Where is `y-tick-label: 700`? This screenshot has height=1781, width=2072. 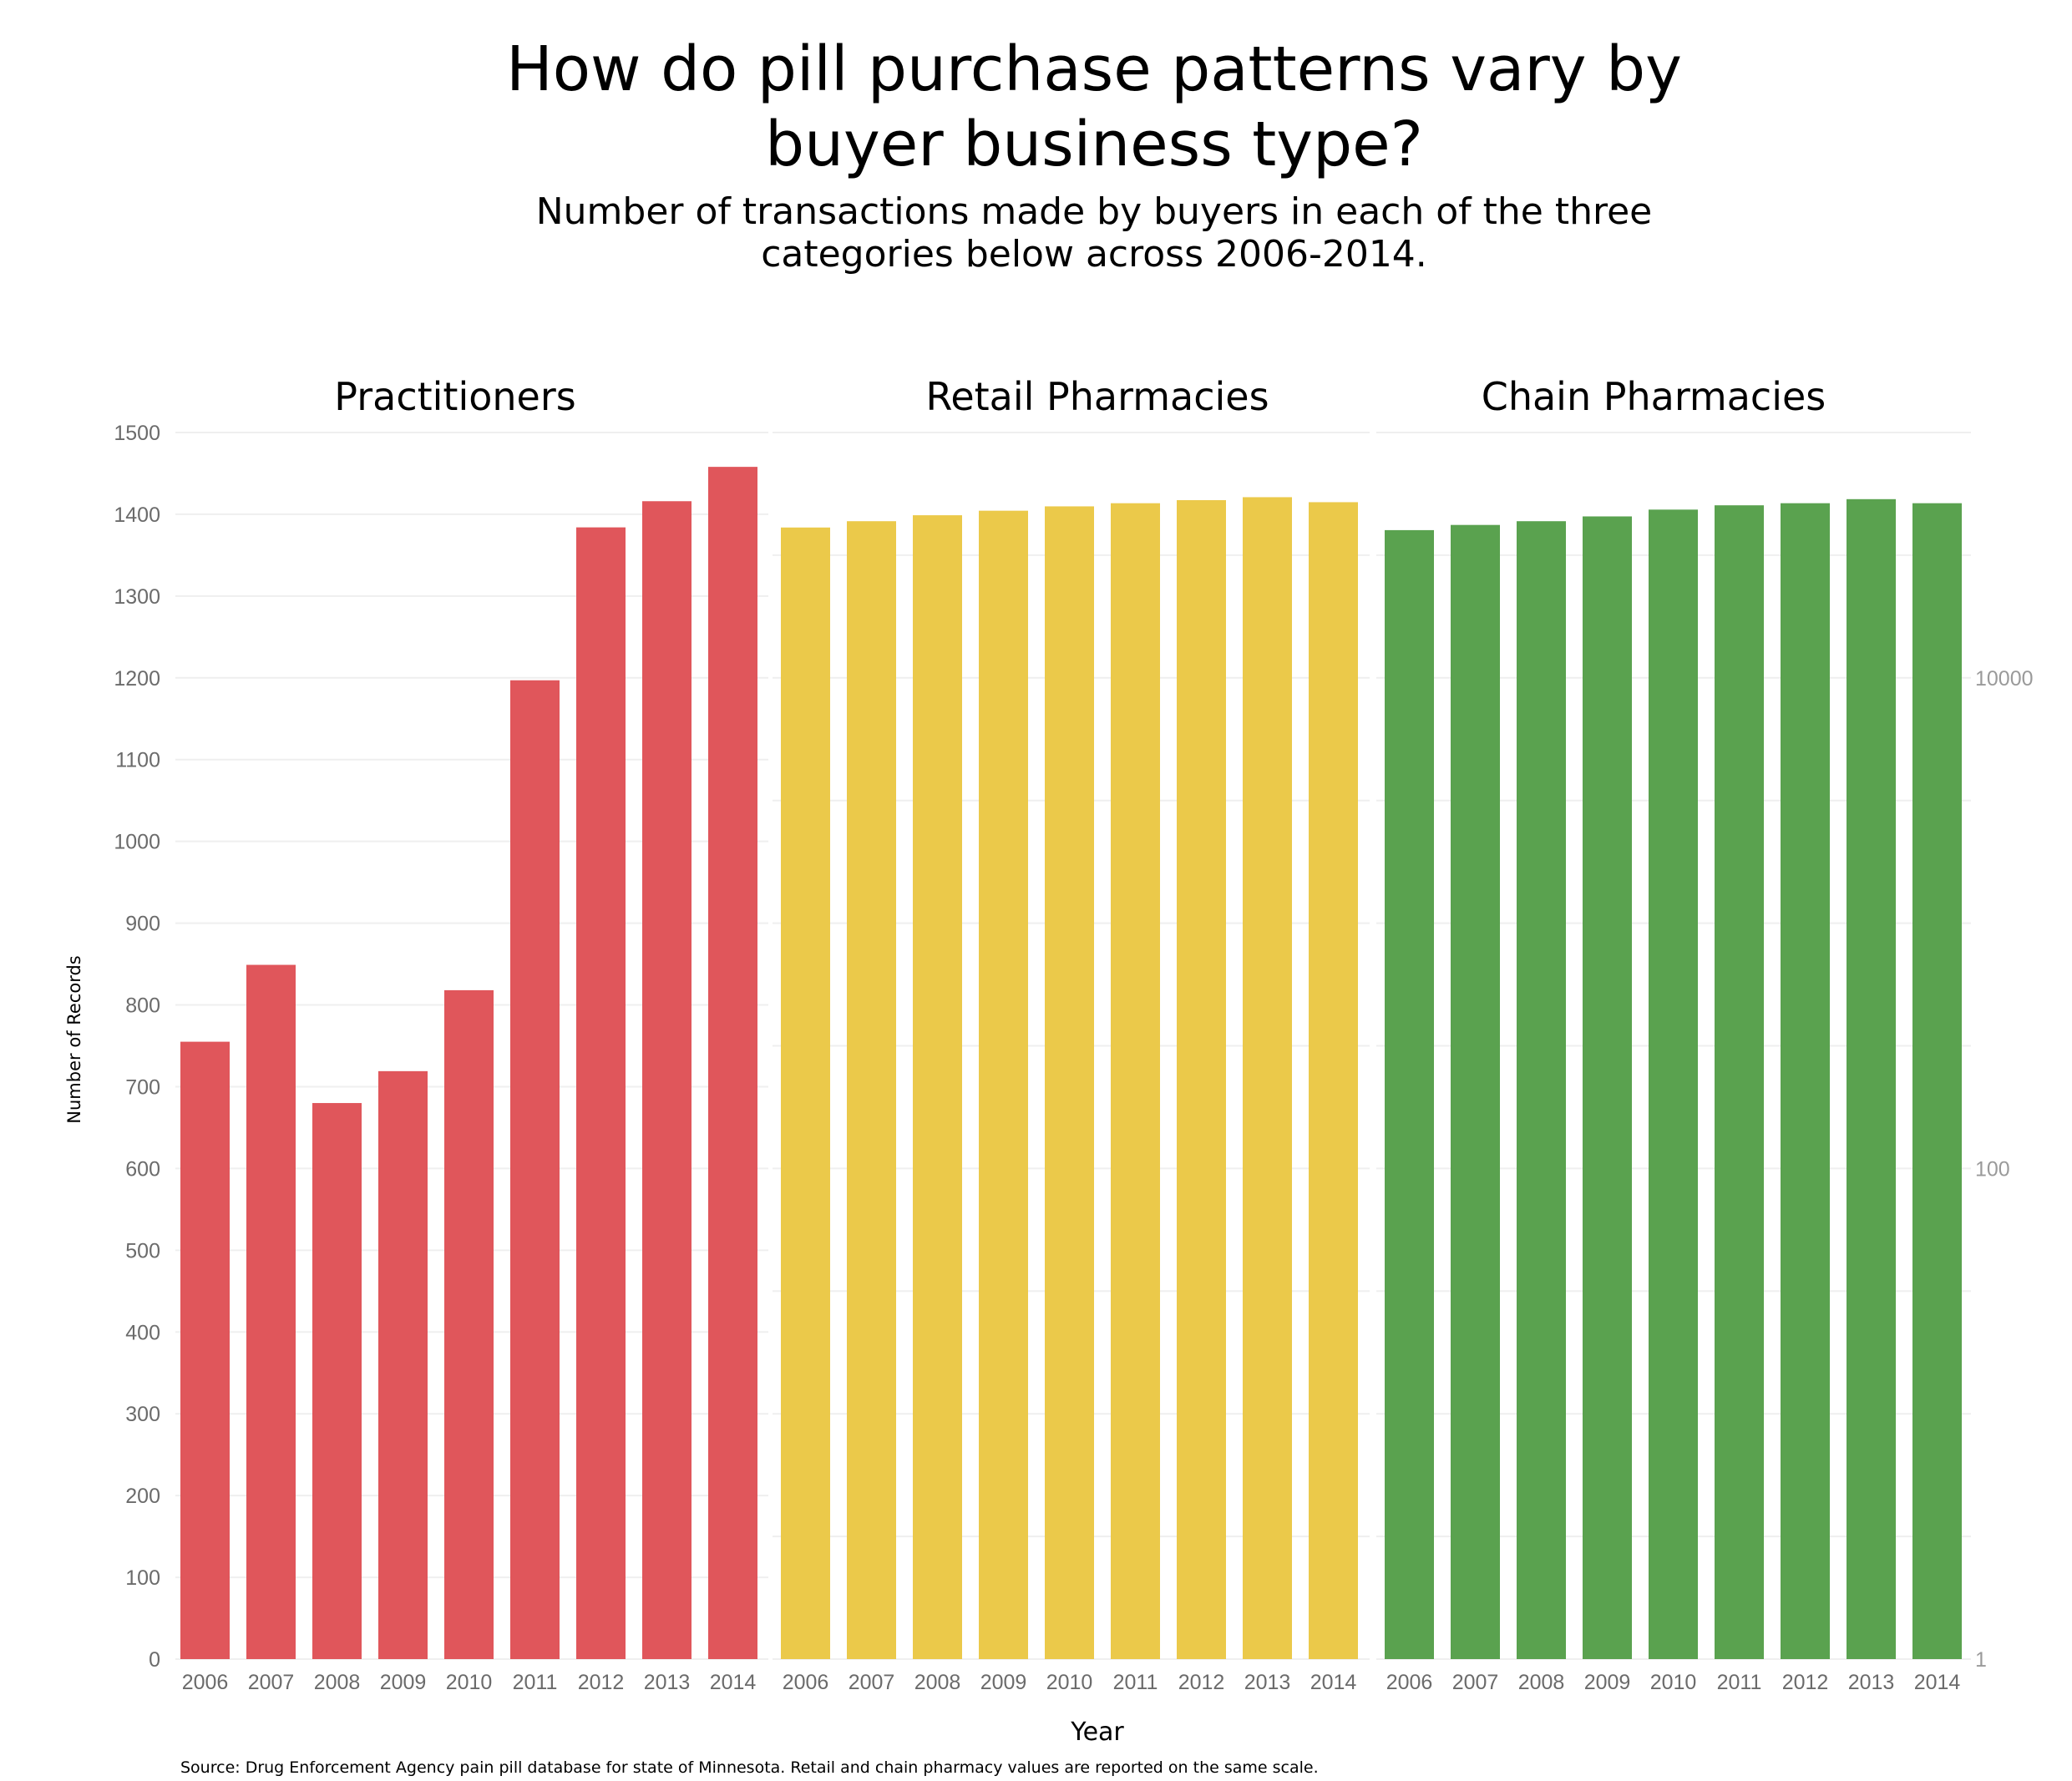
y-tick-label: 700 is located at coordinates (142, 1087).